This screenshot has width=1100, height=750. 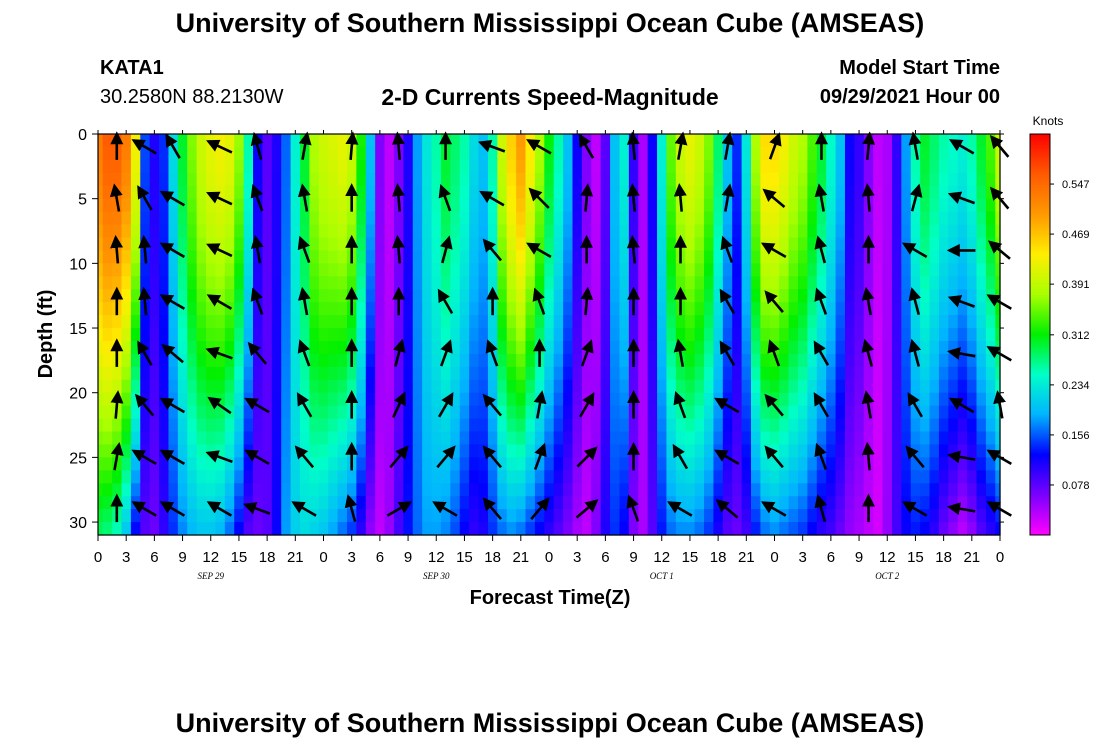 What do you see at coordinates (605, 557) in the screenshot?
I see `x-tick-label: 6` at bounding box center [605, 557].